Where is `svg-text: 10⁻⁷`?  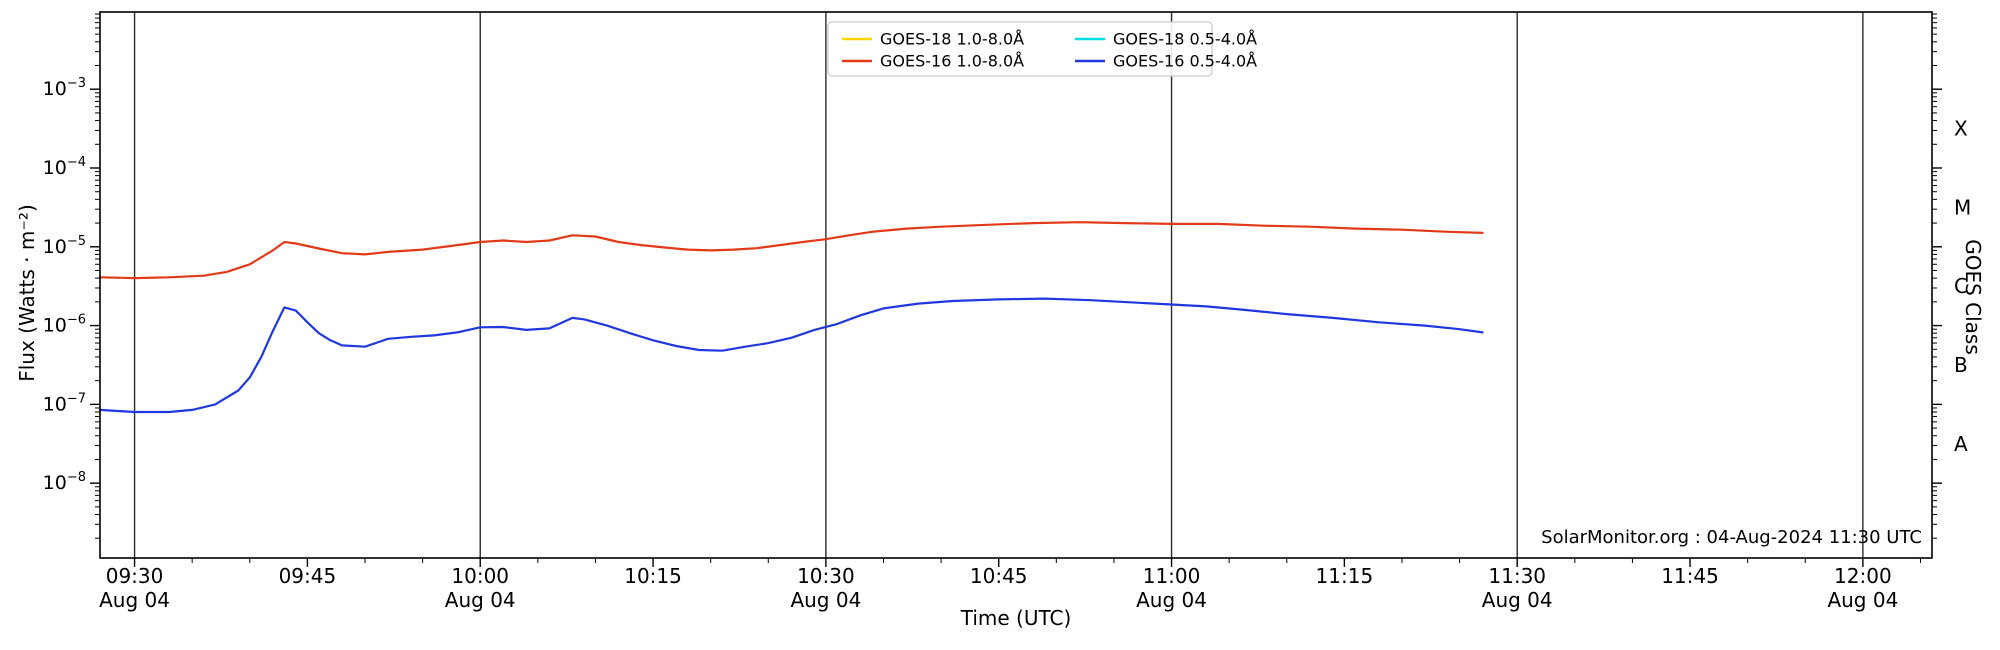 svg-text: 10⁻⁷ is located at coordinates (64, 403).